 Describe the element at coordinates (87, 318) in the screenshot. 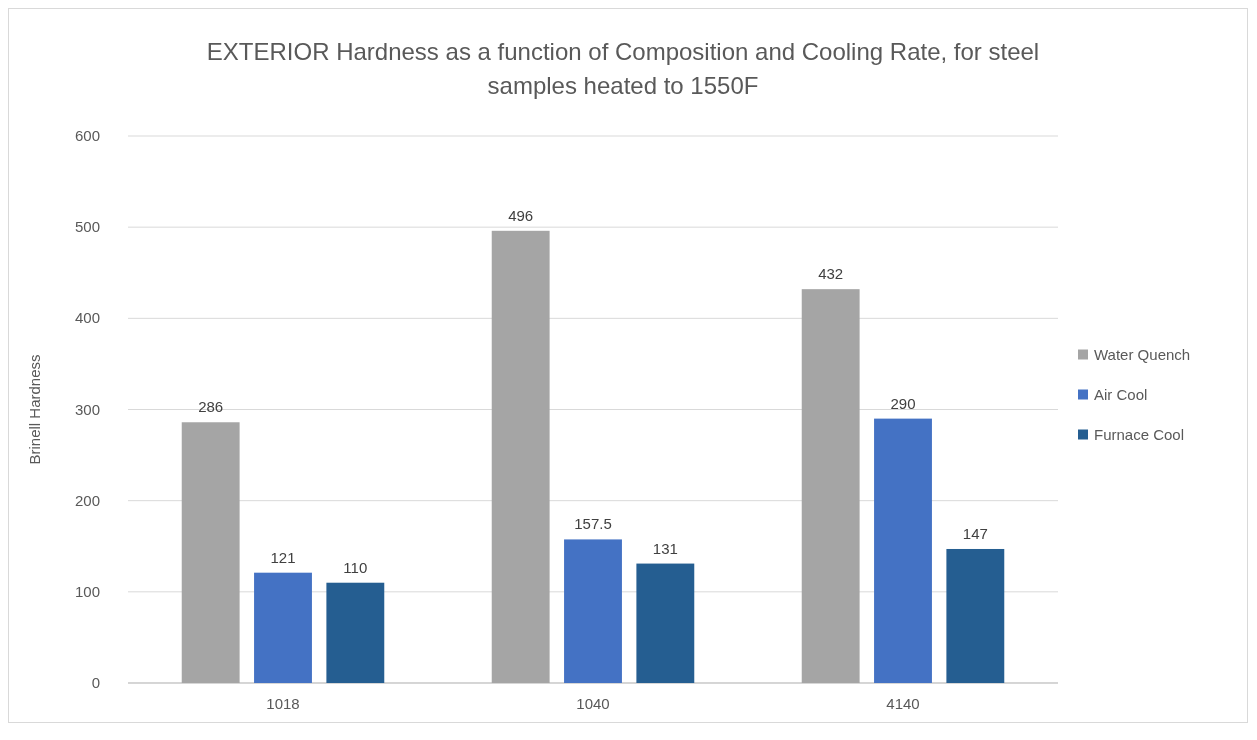

I see `y-tick-label: 400` at that location.